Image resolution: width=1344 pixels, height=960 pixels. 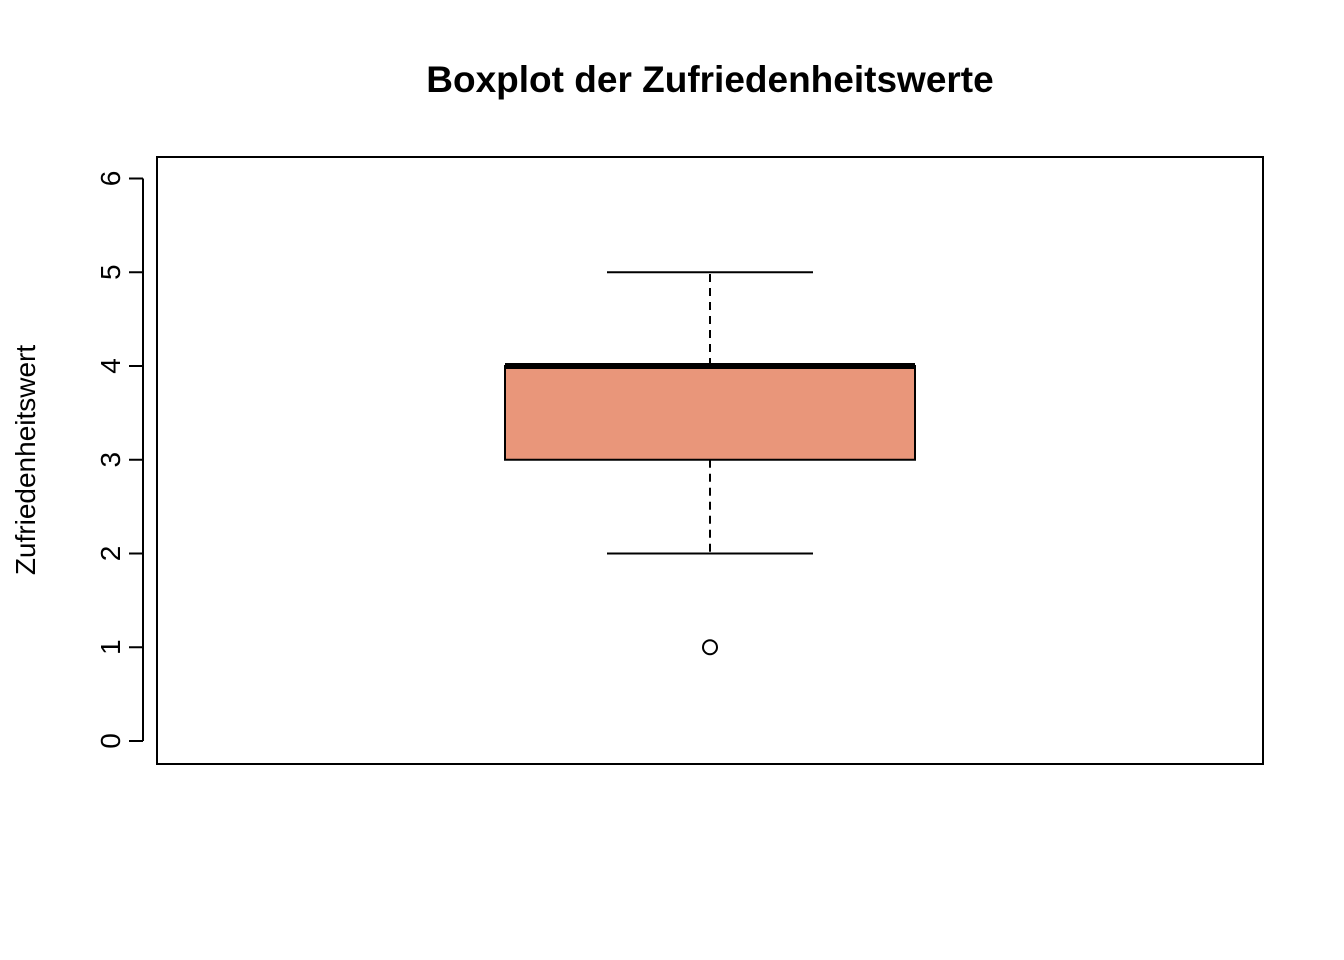 I want to click on y-tick-label: 5, so click(x=110, y=272).